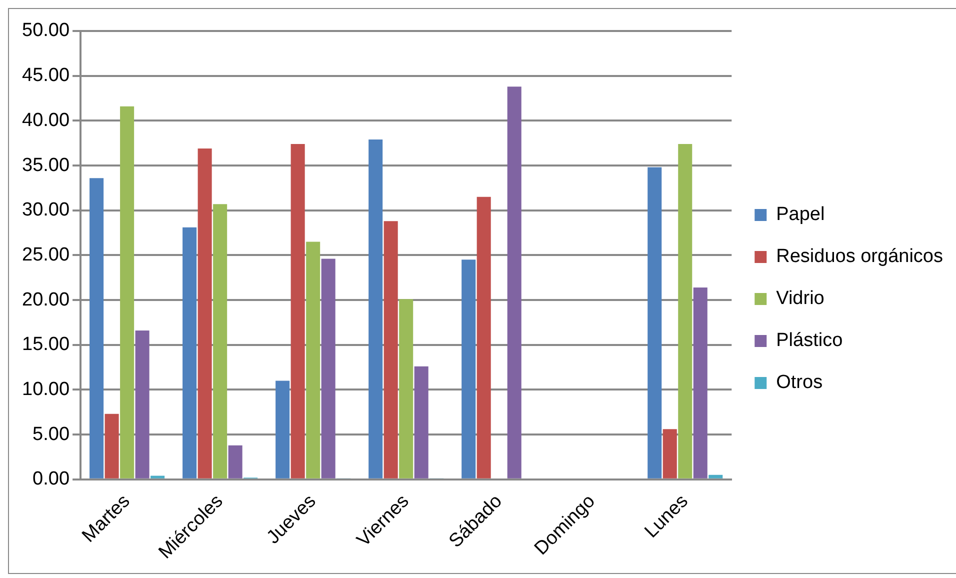 The width and height of the screenshot is (956, 578). I want to click on y-tick-label: 10.00, so click(46, 389).